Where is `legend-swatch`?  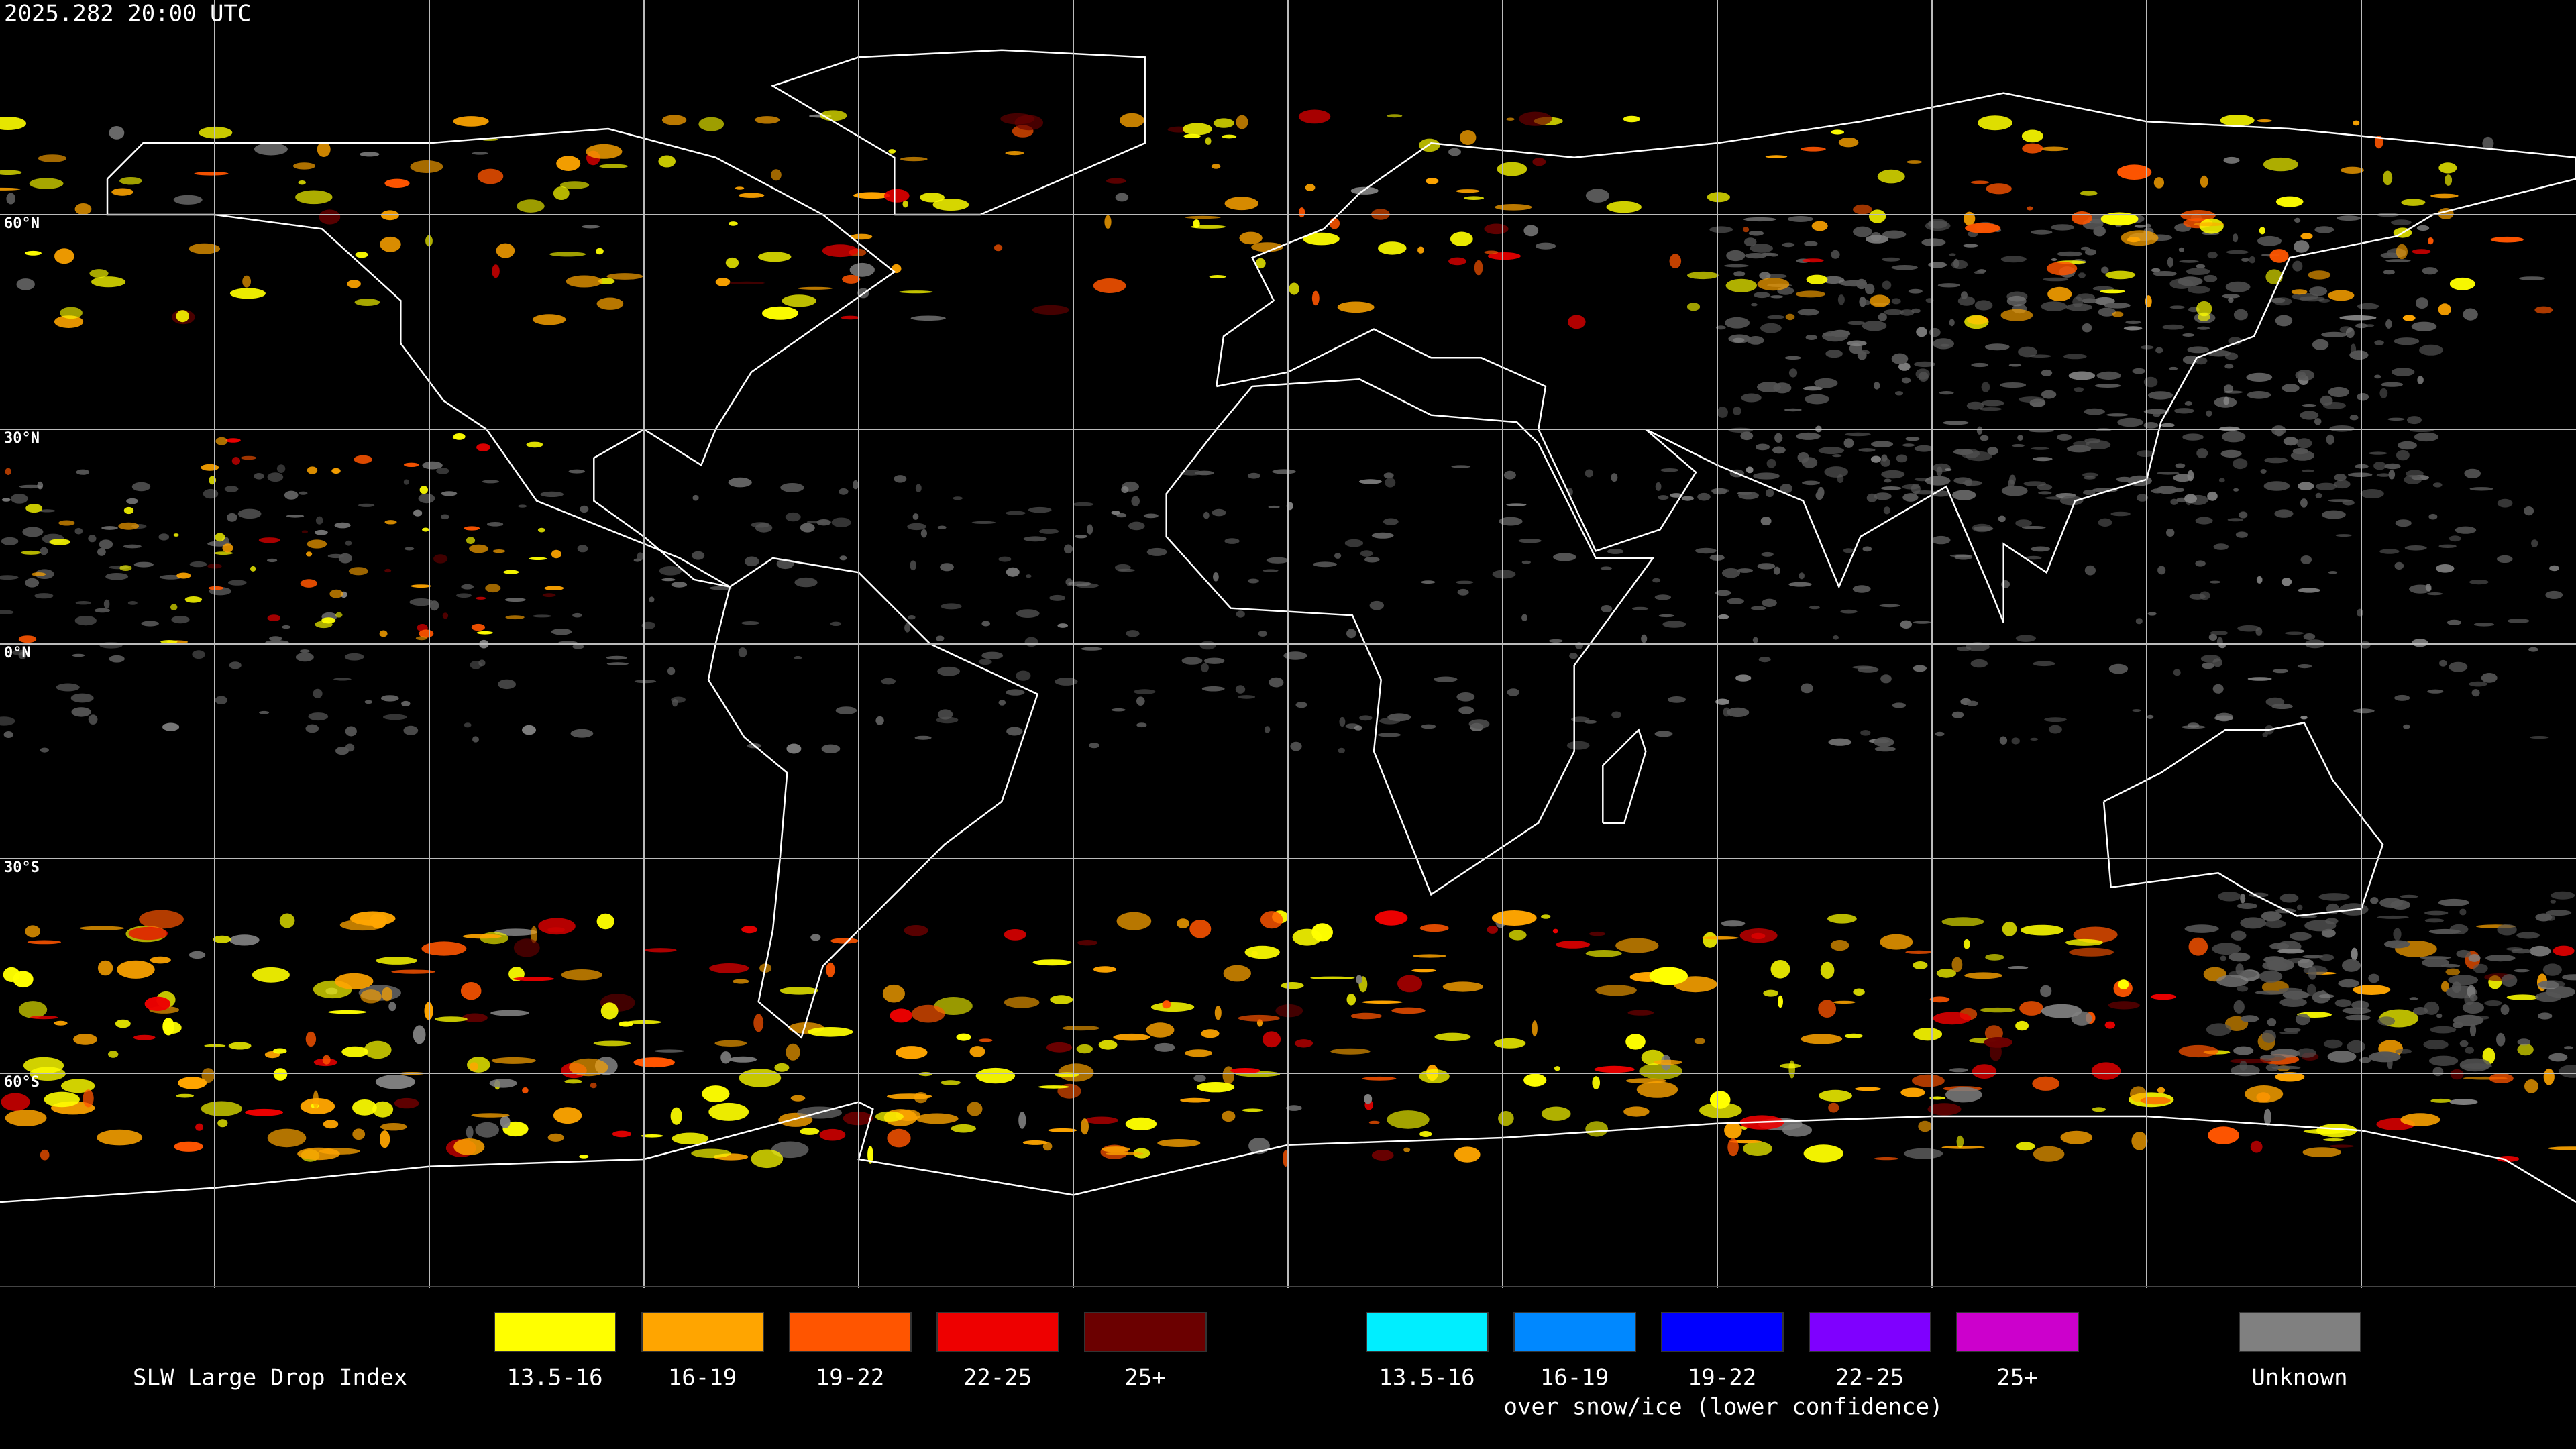
legend-swatch is located at coordinates (2300, 1332).